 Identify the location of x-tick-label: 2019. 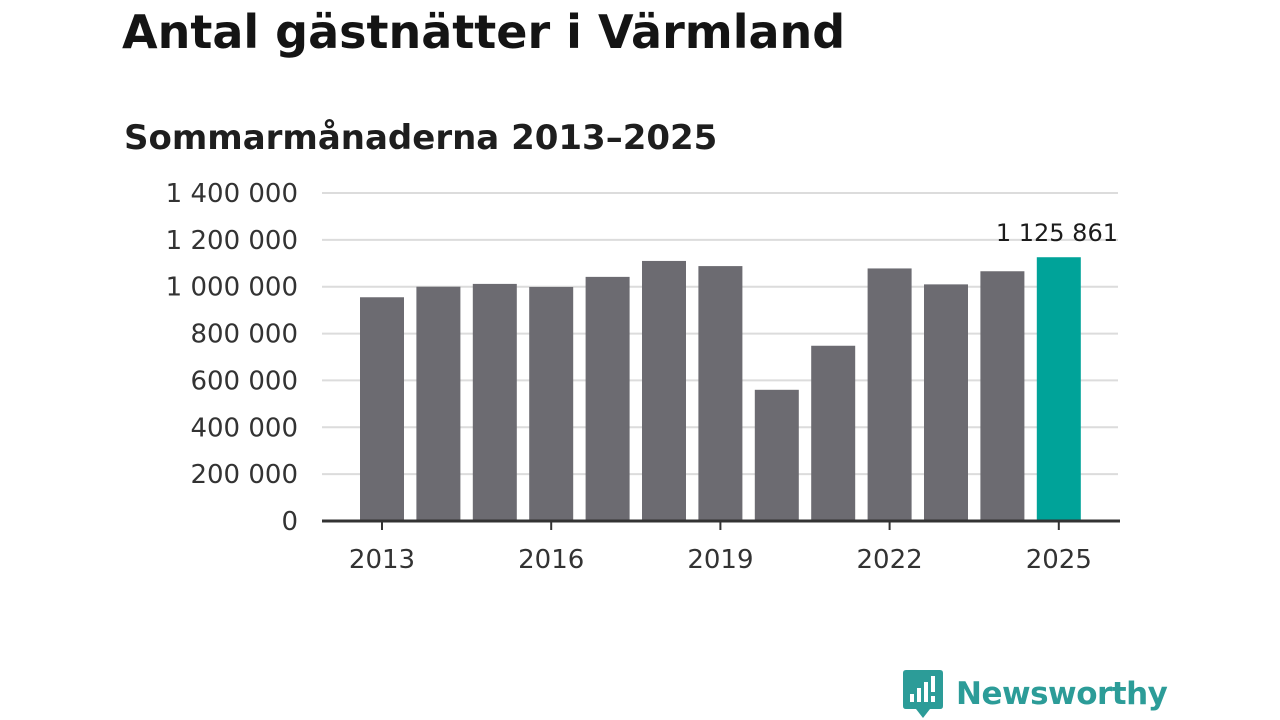
(720, 560).